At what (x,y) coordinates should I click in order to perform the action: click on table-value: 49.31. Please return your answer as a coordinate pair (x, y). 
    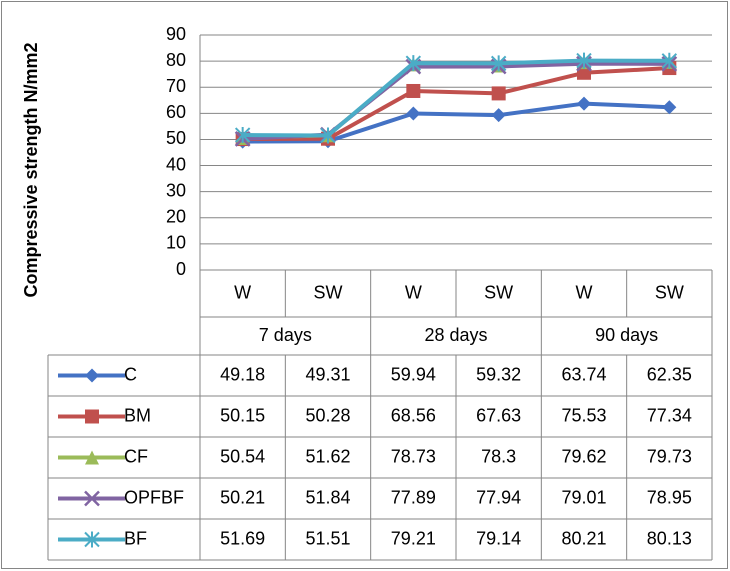
    Looking at the image, I should click on (327, 374).